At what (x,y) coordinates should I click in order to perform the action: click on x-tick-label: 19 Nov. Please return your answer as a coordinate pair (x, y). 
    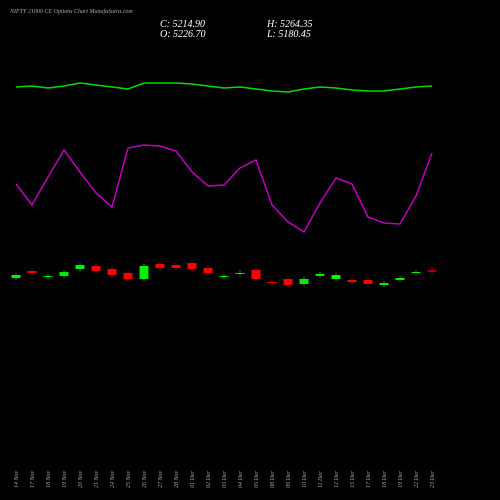
    Looking at the image, I should click on (65, 479).